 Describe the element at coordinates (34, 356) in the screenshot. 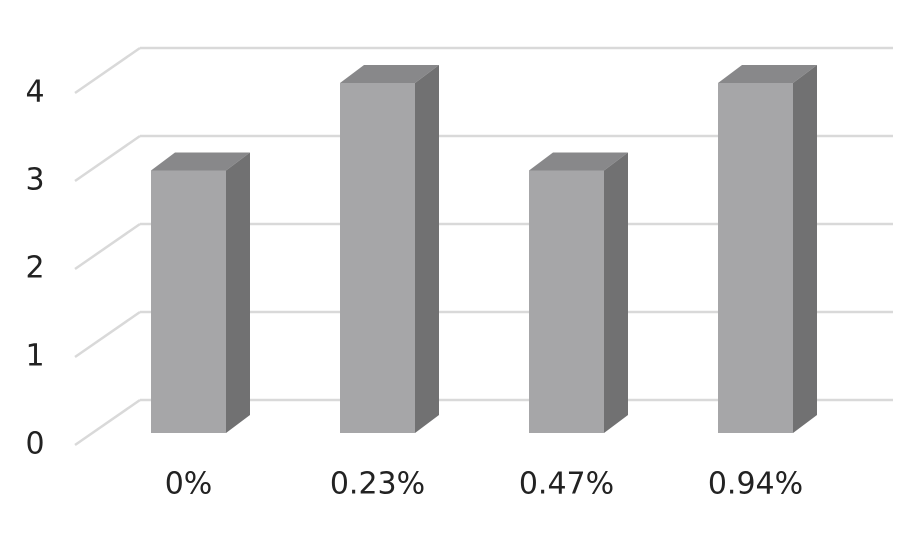

I see `y-tick-label: 1` at that location.